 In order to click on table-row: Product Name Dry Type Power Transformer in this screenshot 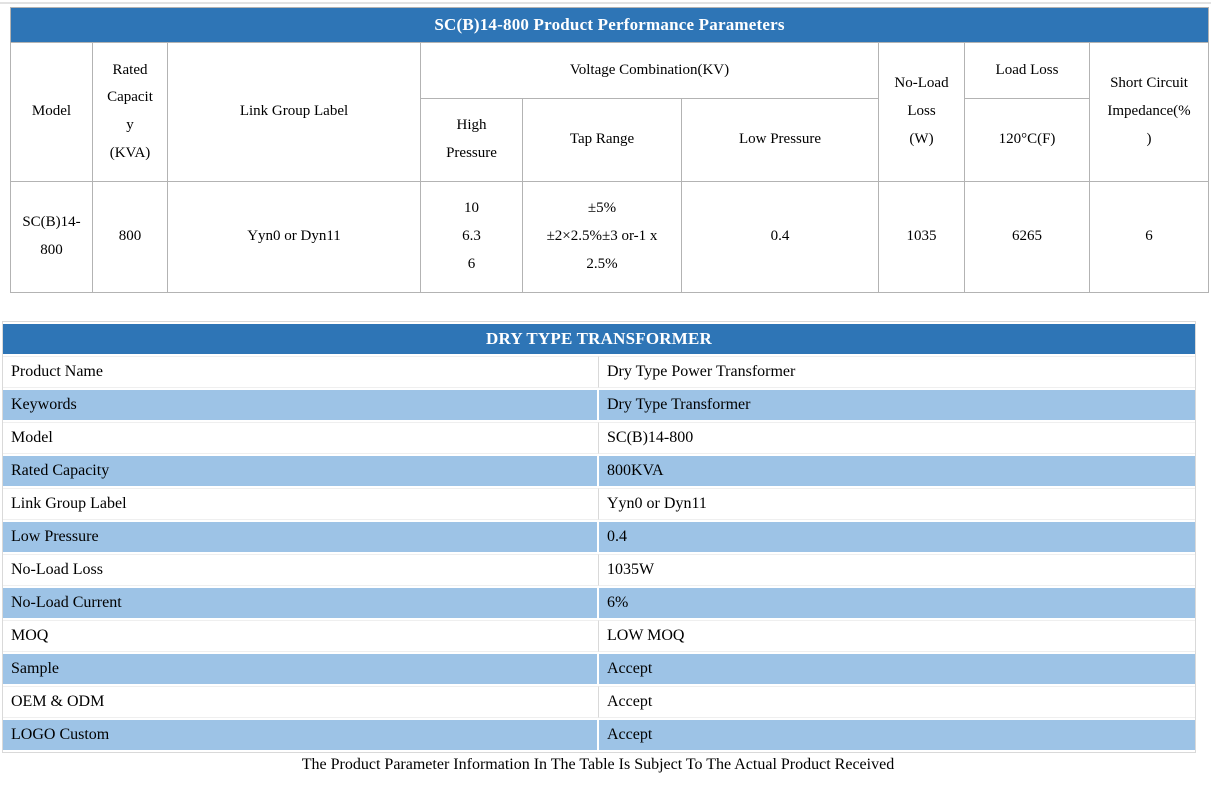, I will do `click(599, 372)`.